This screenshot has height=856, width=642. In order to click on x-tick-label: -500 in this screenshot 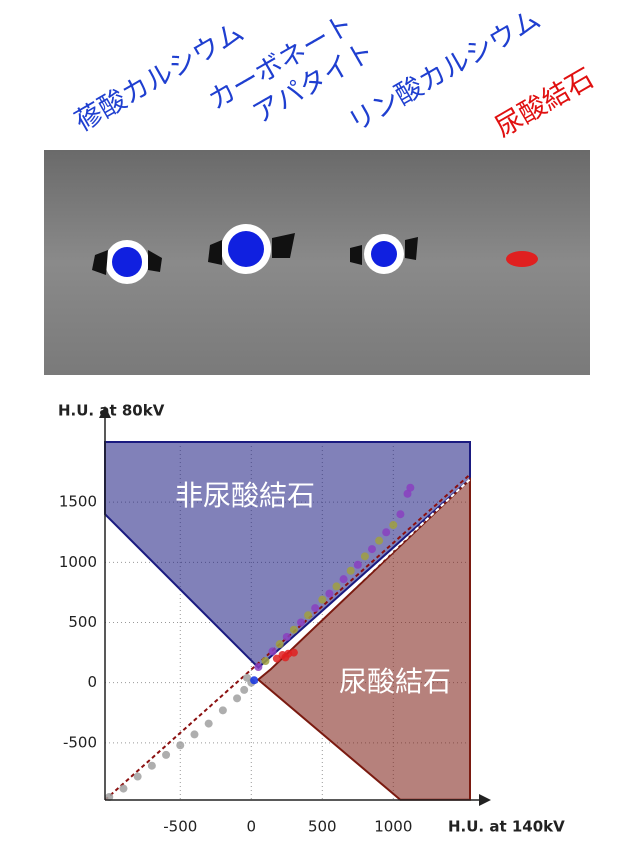, I will do `click(180, 827)`.